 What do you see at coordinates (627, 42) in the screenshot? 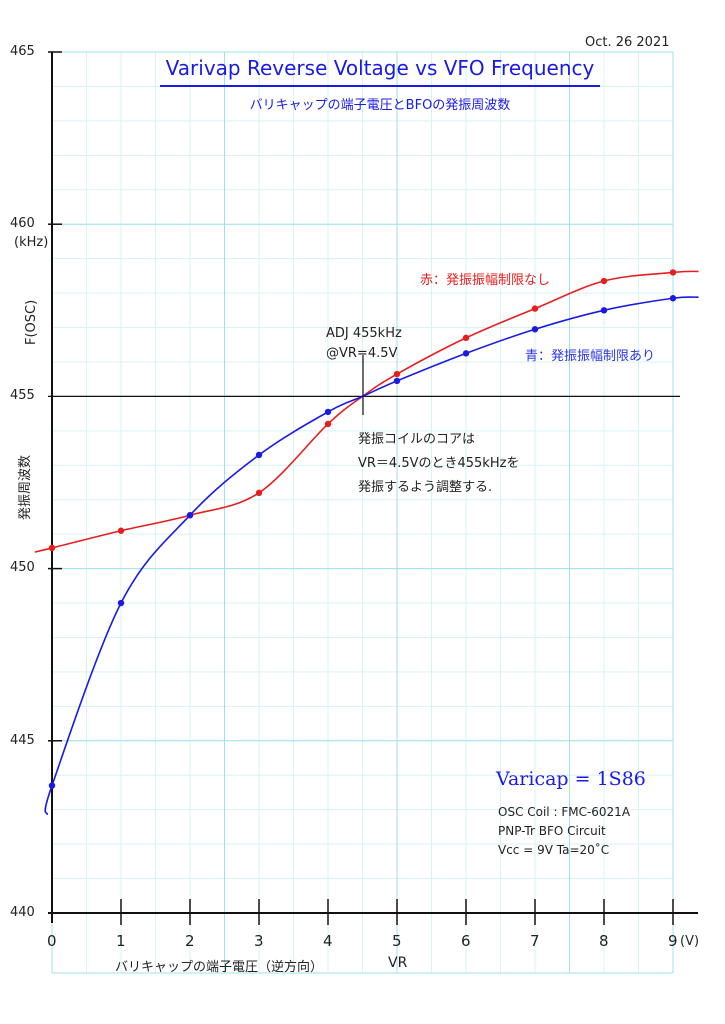
I see `chart-date: Oct. 26 2021` at bounding box center [627, 42].